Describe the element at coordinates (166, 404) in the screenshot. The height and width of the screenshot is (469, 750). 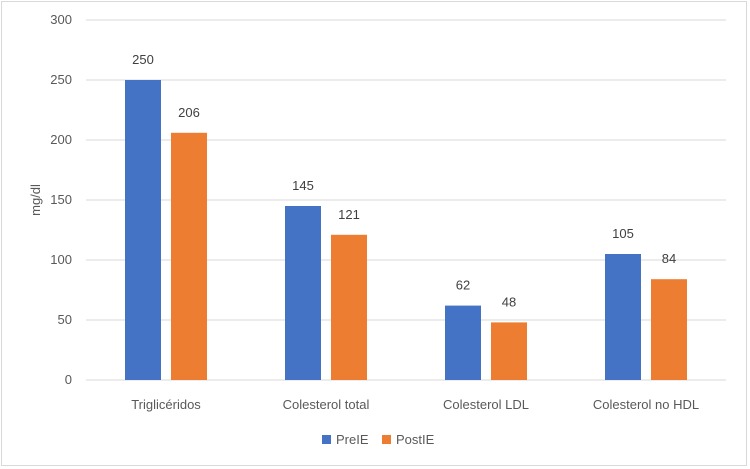
I see `x-tick-label: Triglicéridos` at that location.